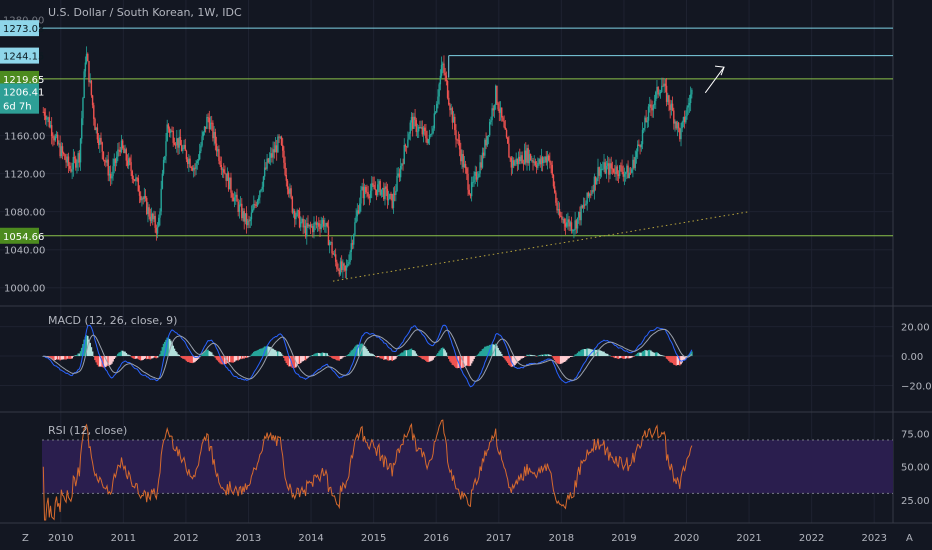  Describe the element at coordinates (25, 538) in the screenshot. I see `log-scale-toggle-icon: Z` at that location.